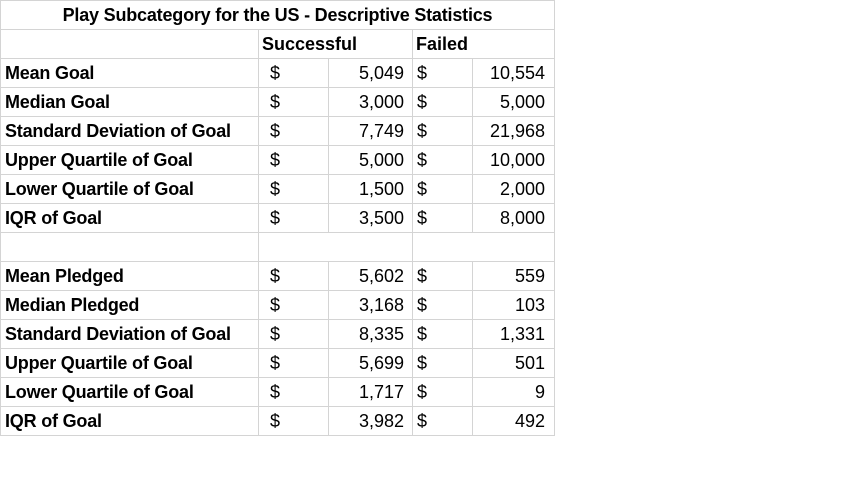 Image resolution: width=868 pixels, height=483 pixels. Describe the element at coordinates (370, 131) in the screenshot. I see `value-successful: 7,749` at that location.